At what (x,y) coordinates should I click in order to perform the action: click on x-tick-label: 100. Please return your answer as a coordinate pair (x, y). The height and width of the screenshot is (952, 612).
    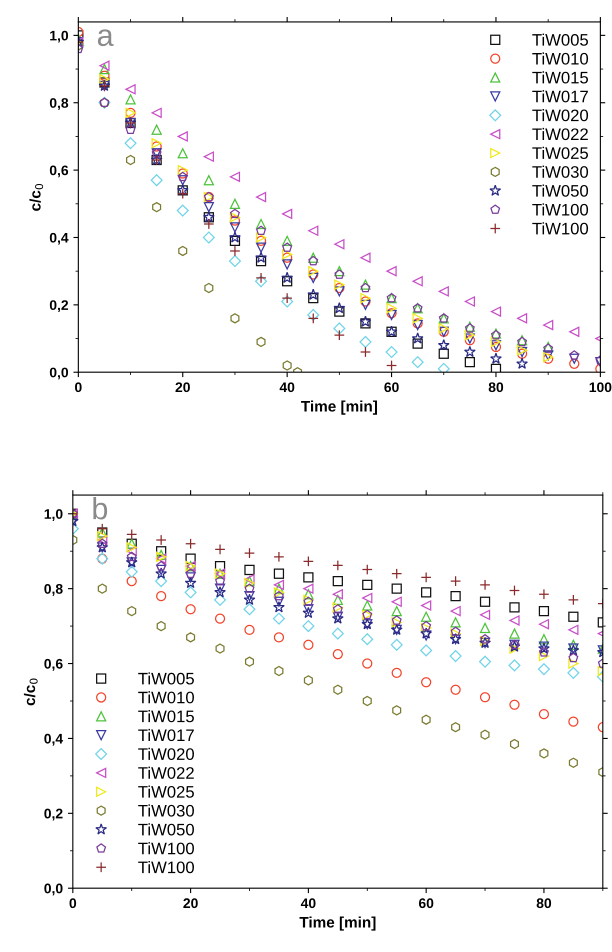
    Looking at the image, I should click on (601, 387).